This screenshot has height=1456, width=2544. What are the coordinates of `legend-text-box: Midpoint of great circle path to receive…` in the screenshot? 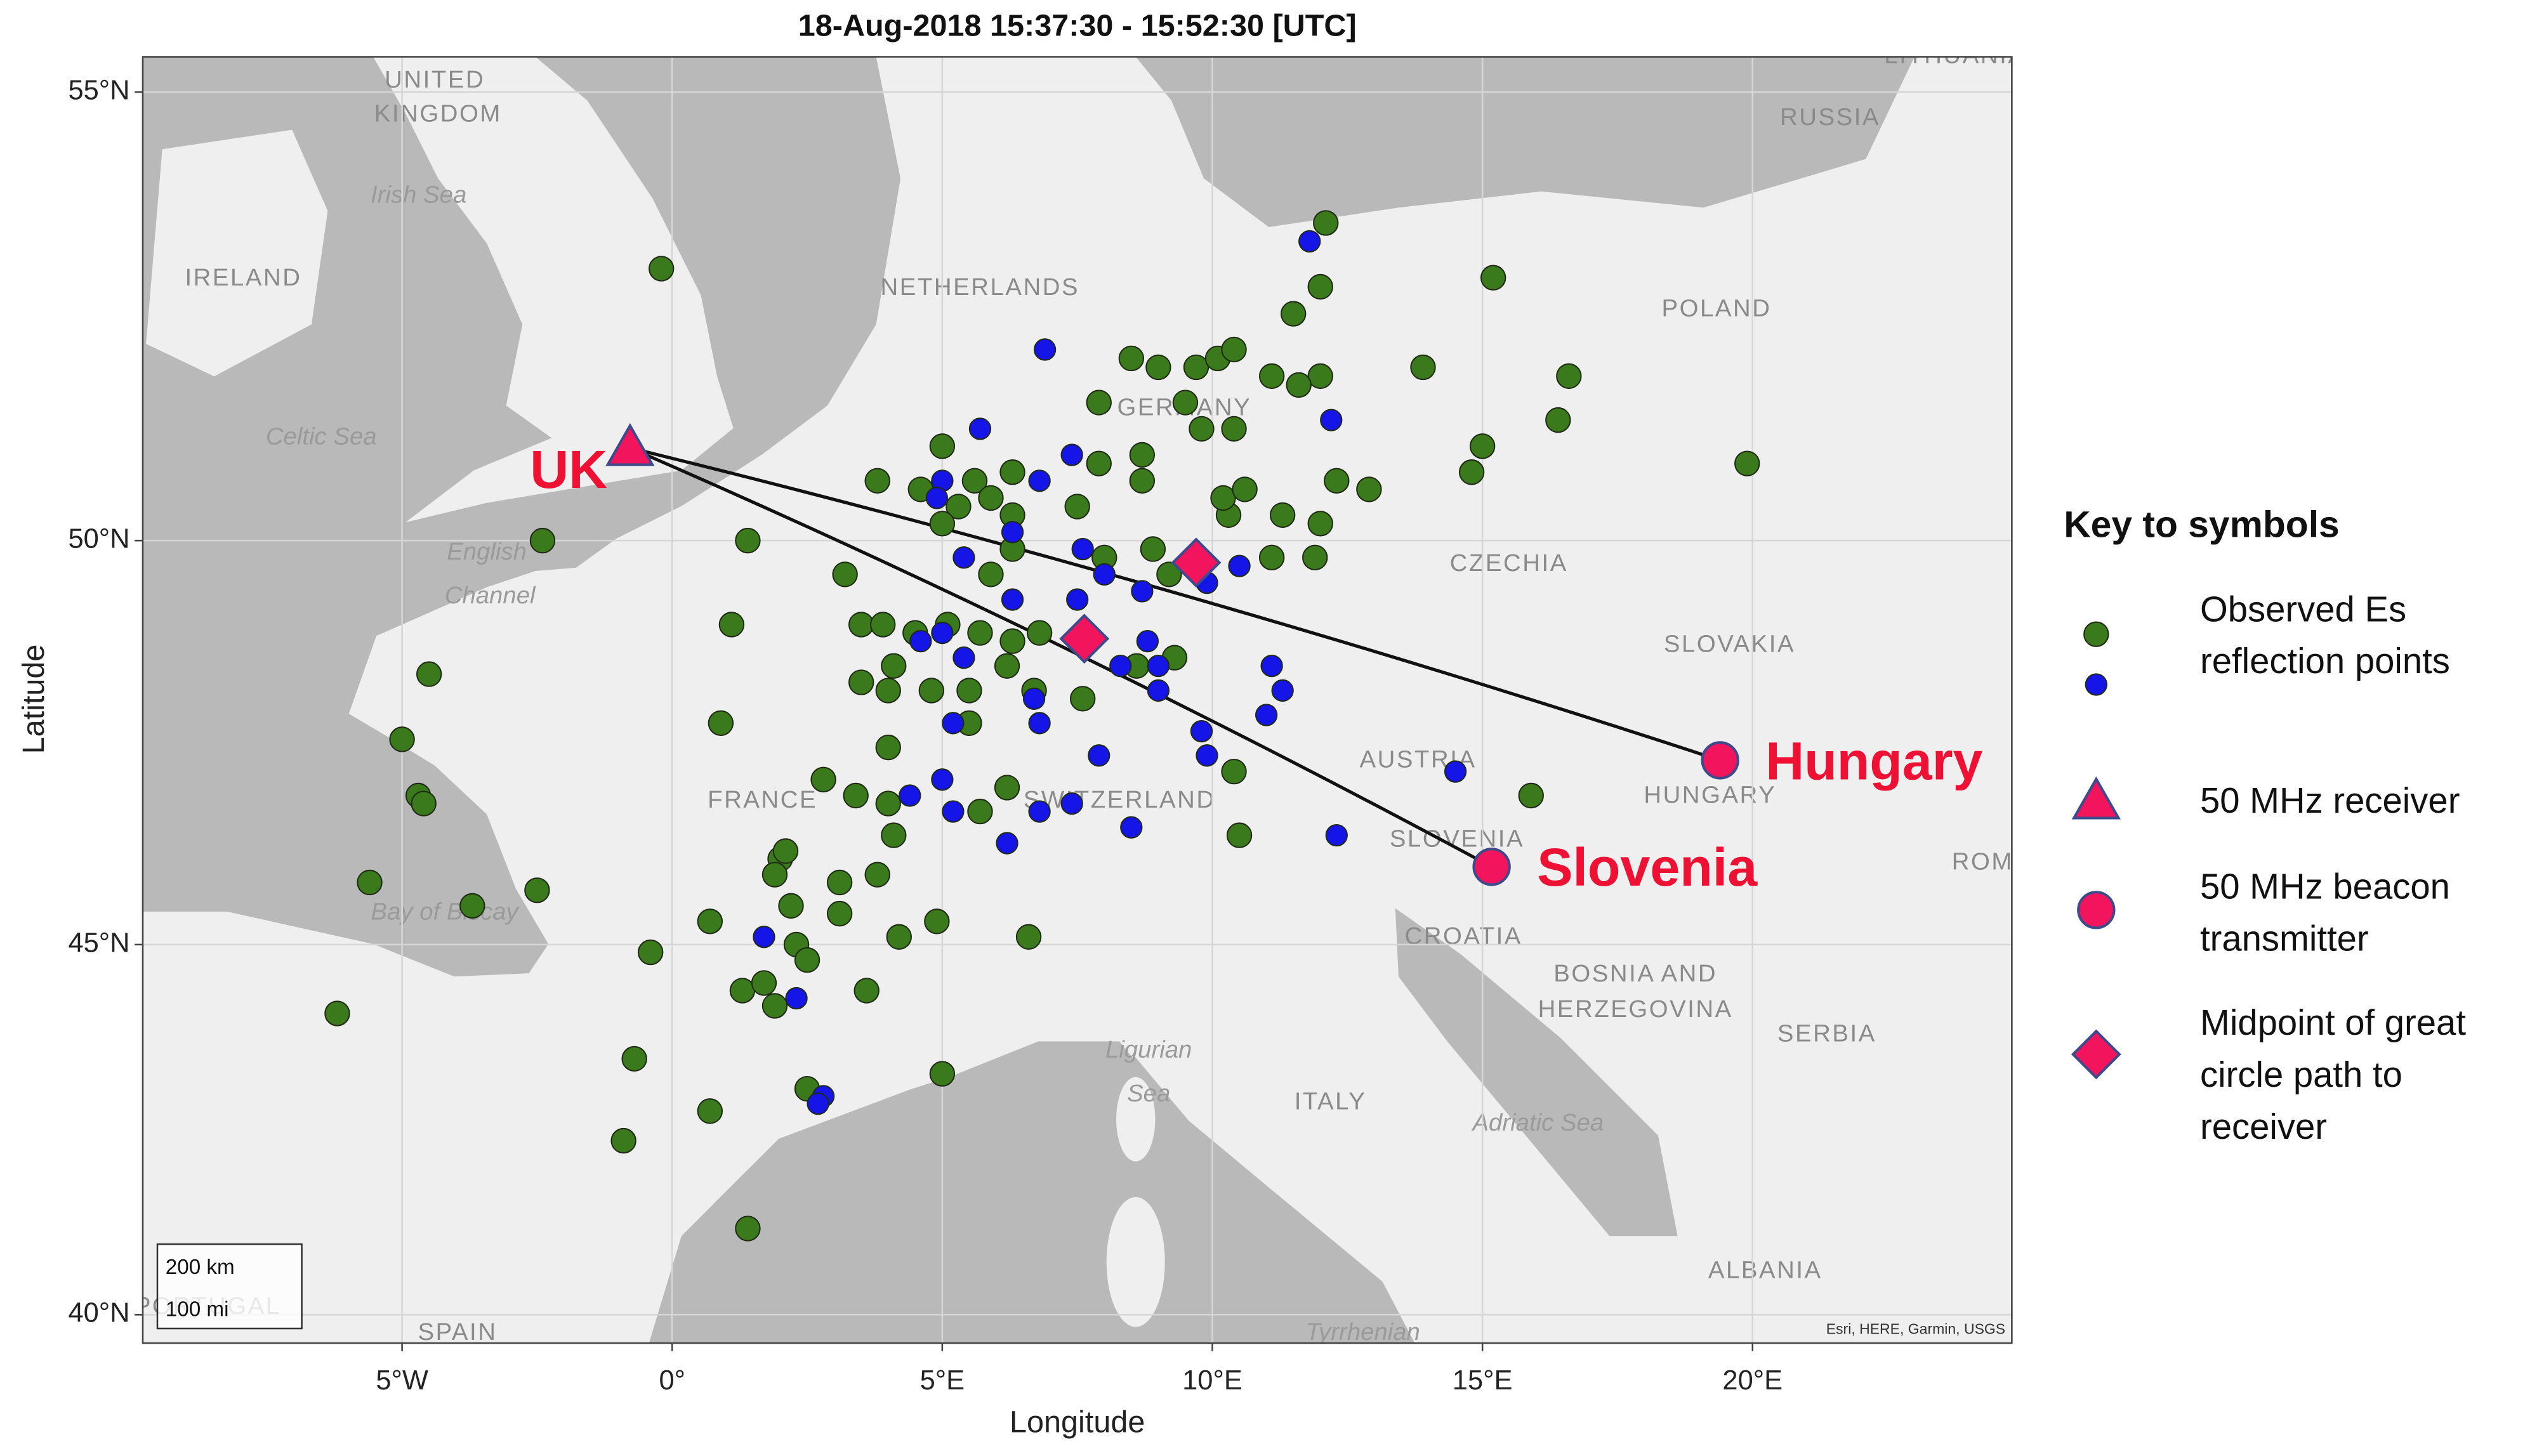 It's located at (2333, 1074).